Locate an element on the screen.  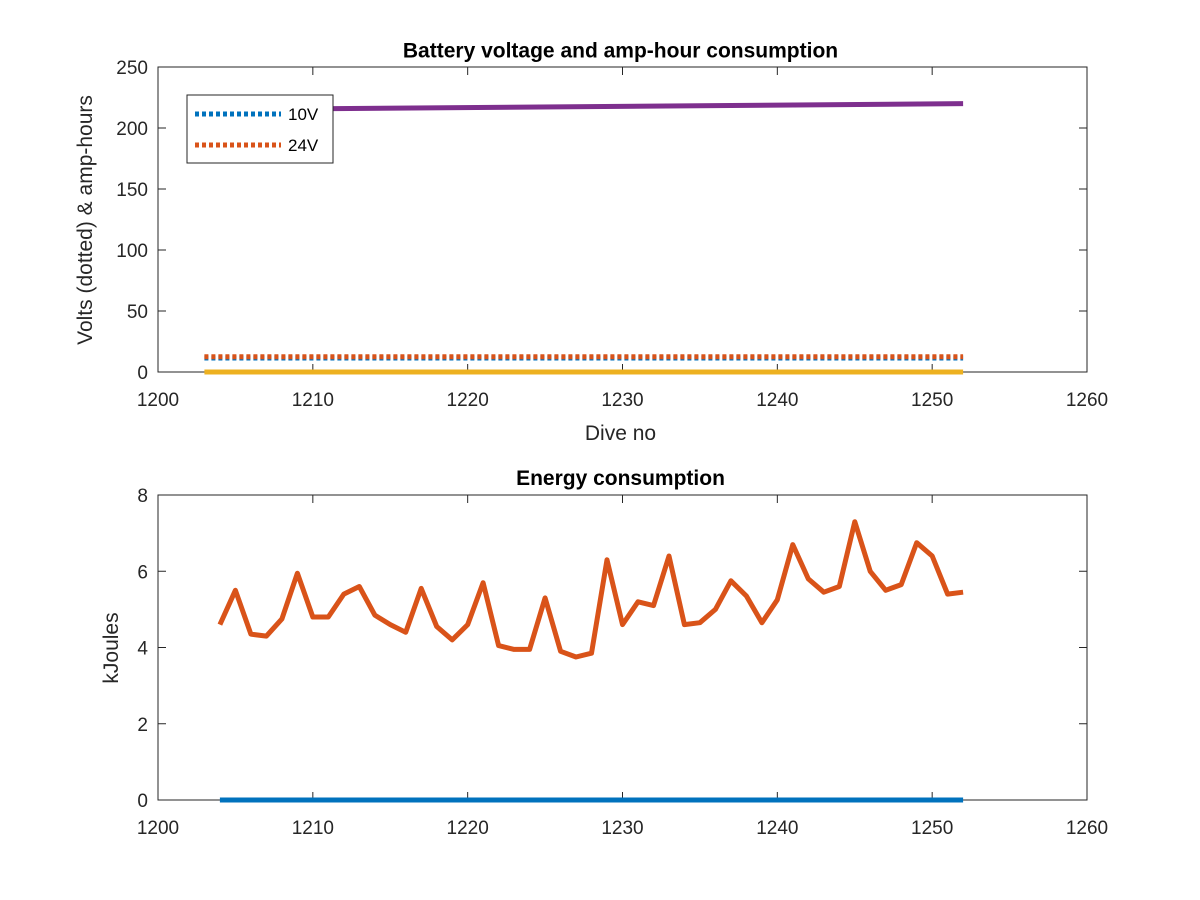
y-tick-label-voltage: 50 is located at coordinates (137, 312).